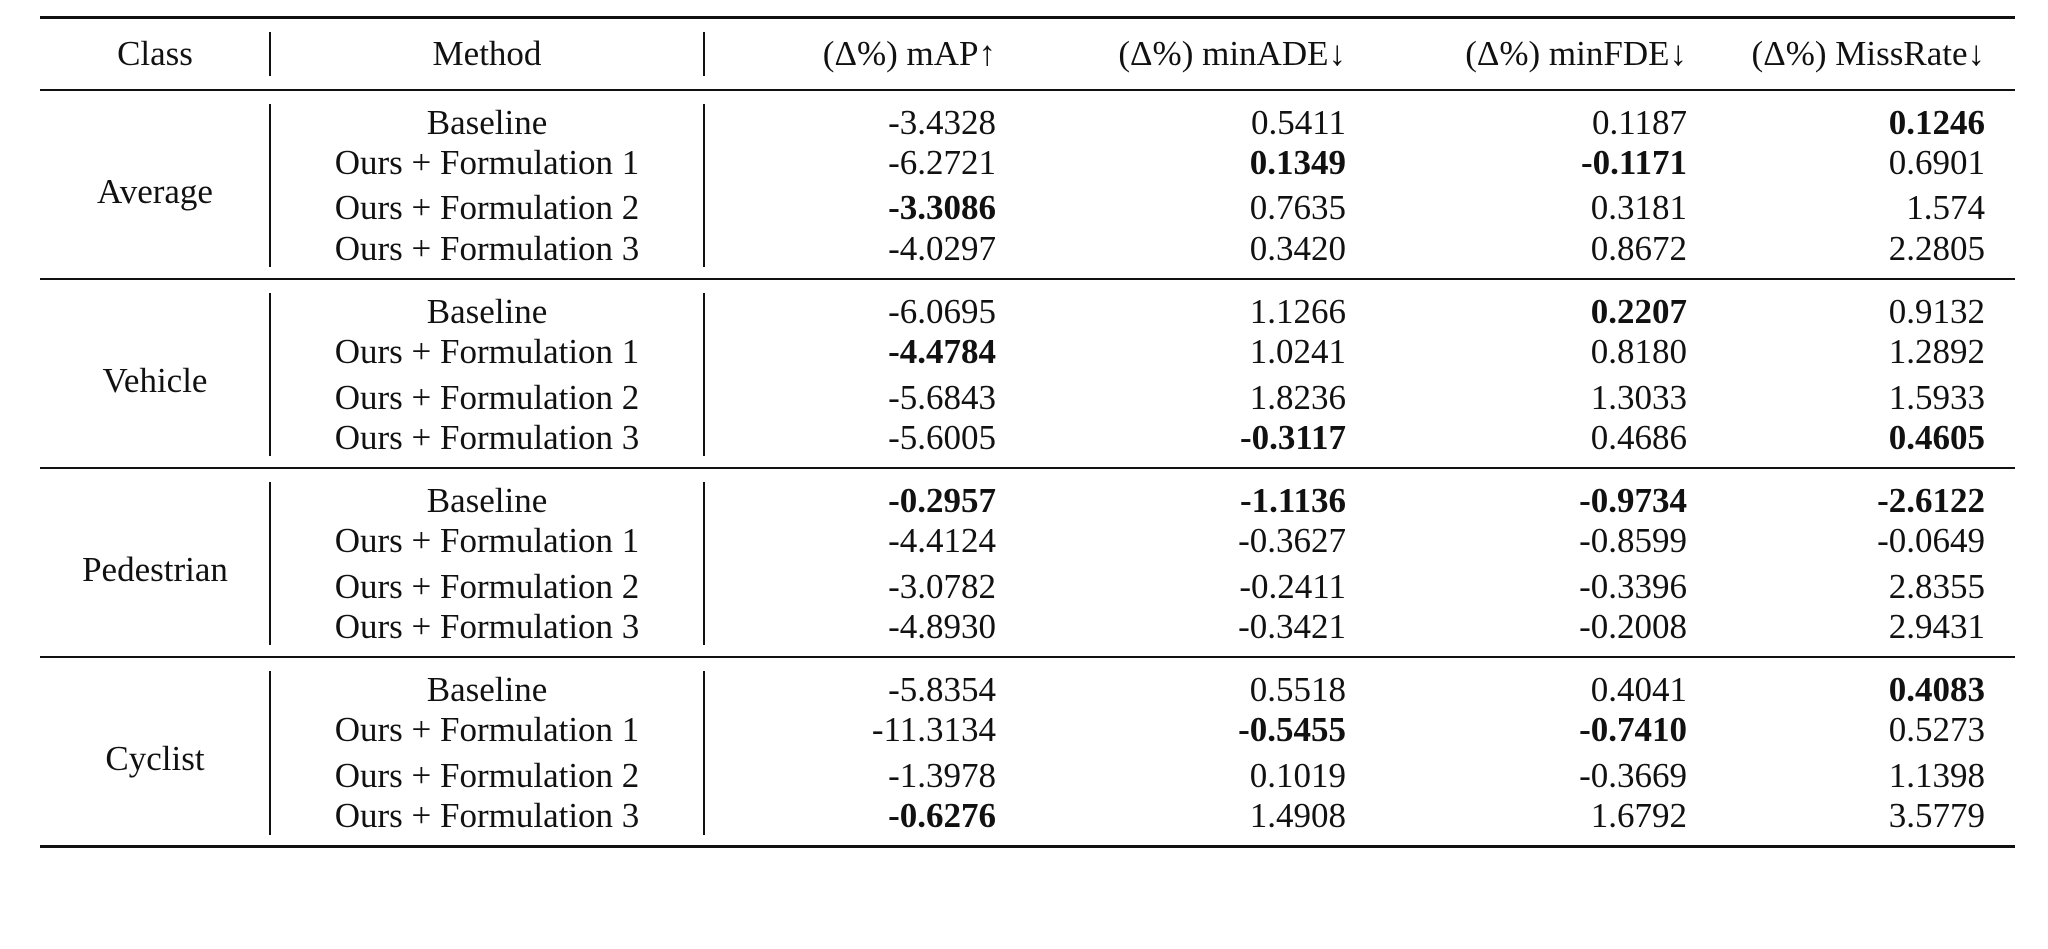 The height and width of the screenshot is (949, 2048). Describe the element at coordinates (1638, 437) in the screenshot. I see `cell-minfde: 0.4686` at that location.